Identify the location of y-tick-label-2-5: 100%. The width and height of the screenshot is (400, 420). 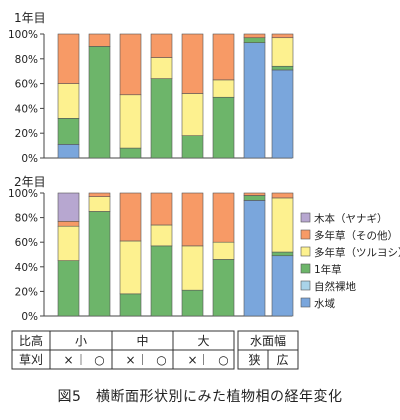
(23, 194).